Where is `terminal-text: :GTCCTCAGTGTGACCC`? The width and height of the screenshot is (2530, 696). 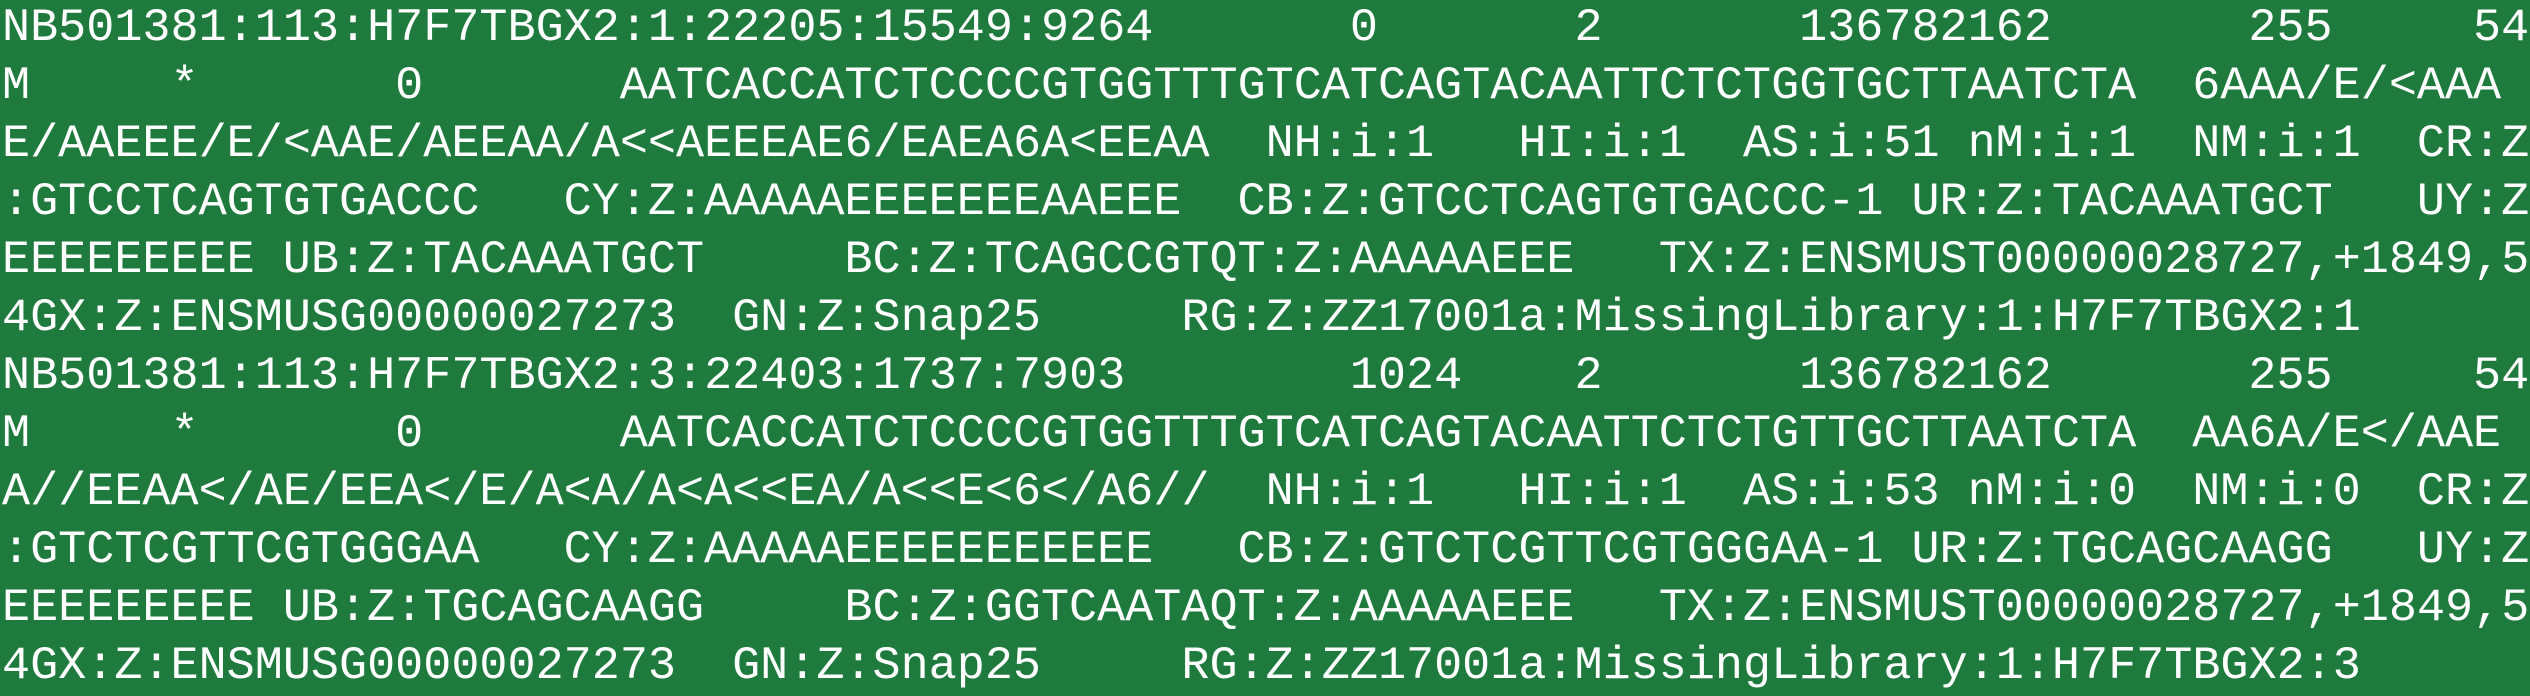
terminal-text: :GTCCTCAGTGTGACCC is located at coordinates (241, 202).